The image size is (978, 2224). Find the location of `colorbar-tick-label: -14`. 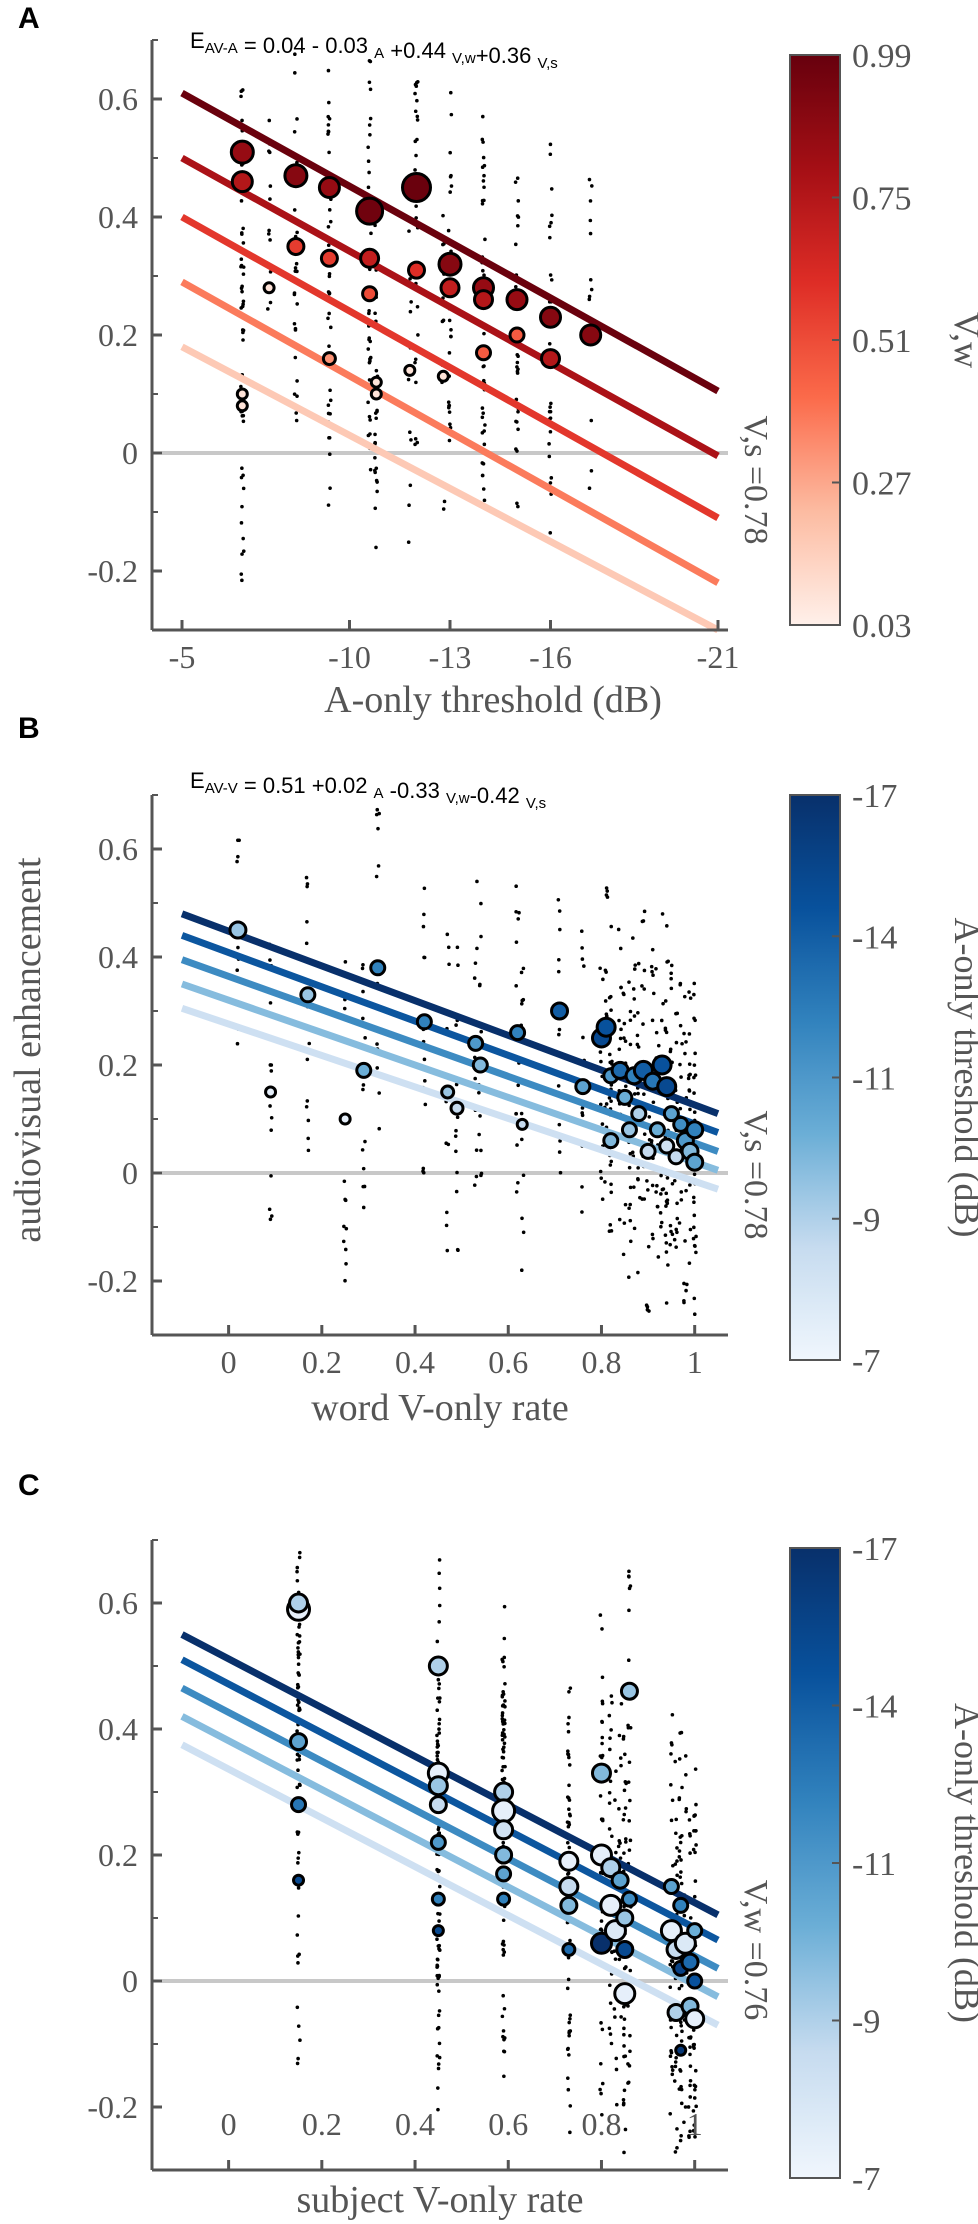

colorbar-tick-label: -14 is located at coordinates (874, 1707).